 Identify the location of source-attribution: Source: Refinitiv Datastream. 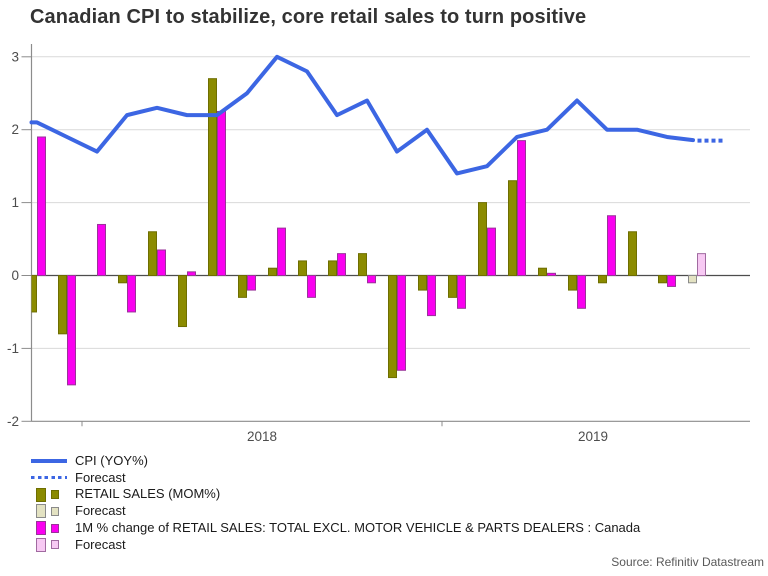
(687, 562).